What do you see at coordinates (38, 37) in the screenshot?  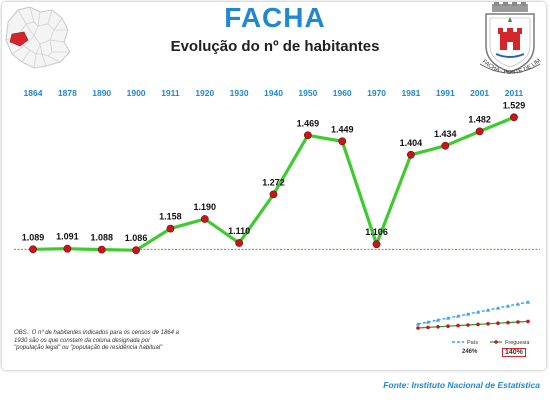 I see `district-map-icon` at bounding box center [38, 37].